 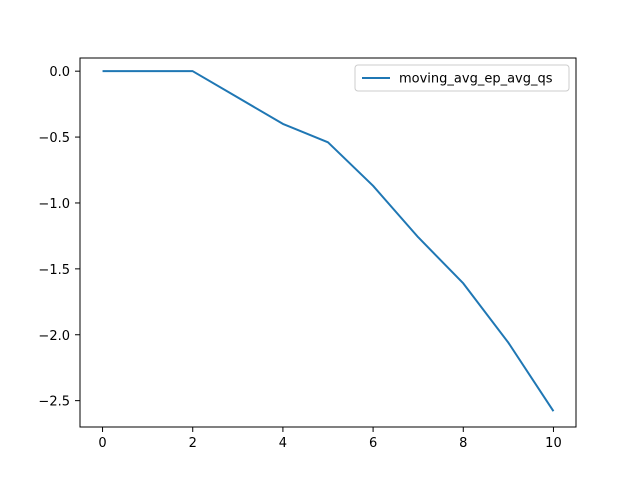 I want to click on y-tick-label: −1.0, so click(x=54, y=204).